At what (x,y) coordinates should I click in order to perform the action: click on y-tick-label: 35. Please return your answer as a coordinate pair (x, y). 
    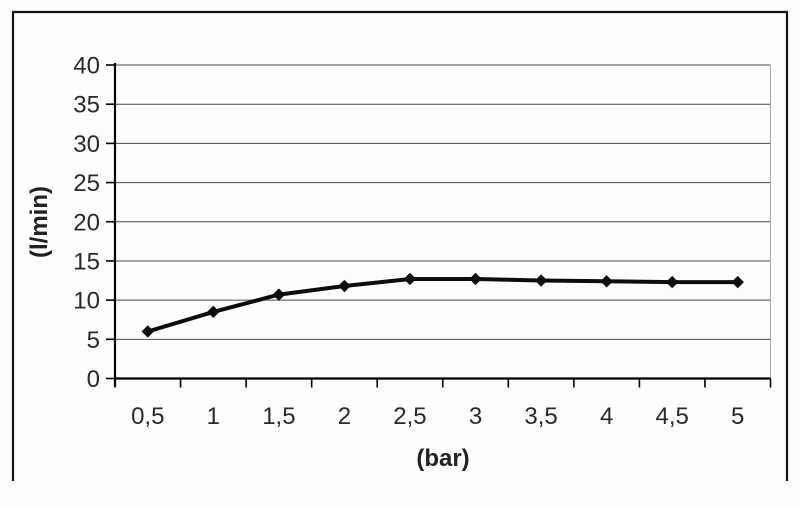
    Looking at the image, I should click on (86, 105).